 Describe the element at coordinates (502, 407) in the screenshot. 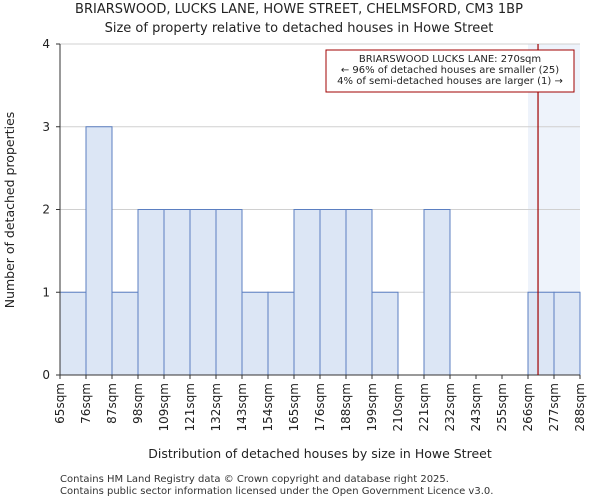

I see `x-tick-label: 255sqm` at that location.